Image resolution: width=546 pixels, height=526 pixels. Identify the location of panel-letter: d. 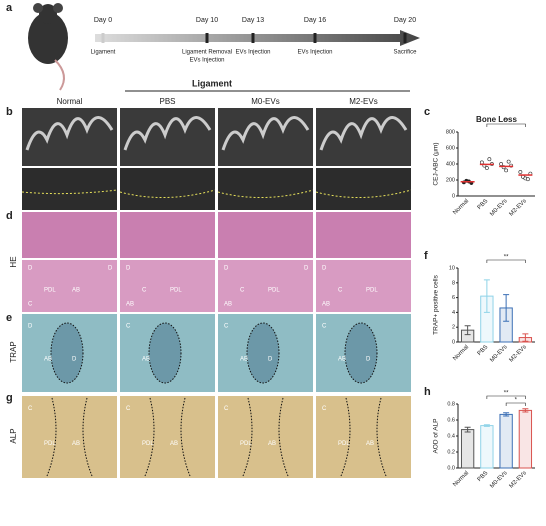
(9, 216).